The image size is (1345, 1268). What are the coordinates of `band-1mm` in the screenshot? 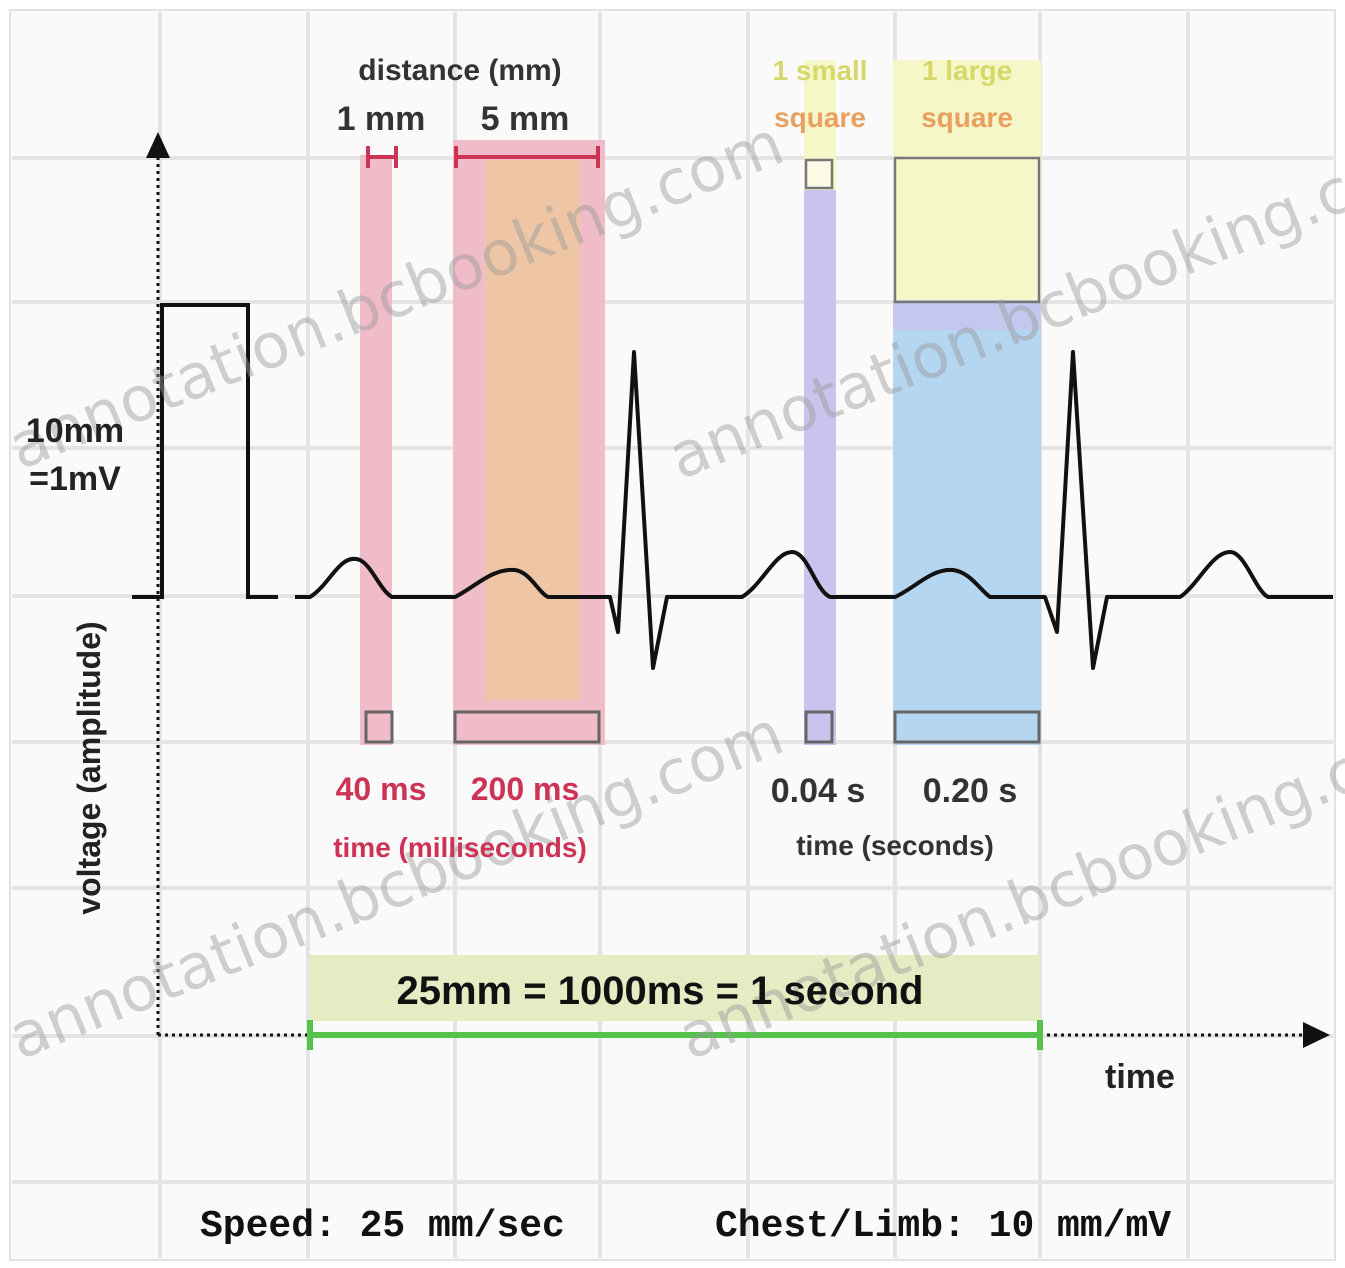 It's located at (376, 450).